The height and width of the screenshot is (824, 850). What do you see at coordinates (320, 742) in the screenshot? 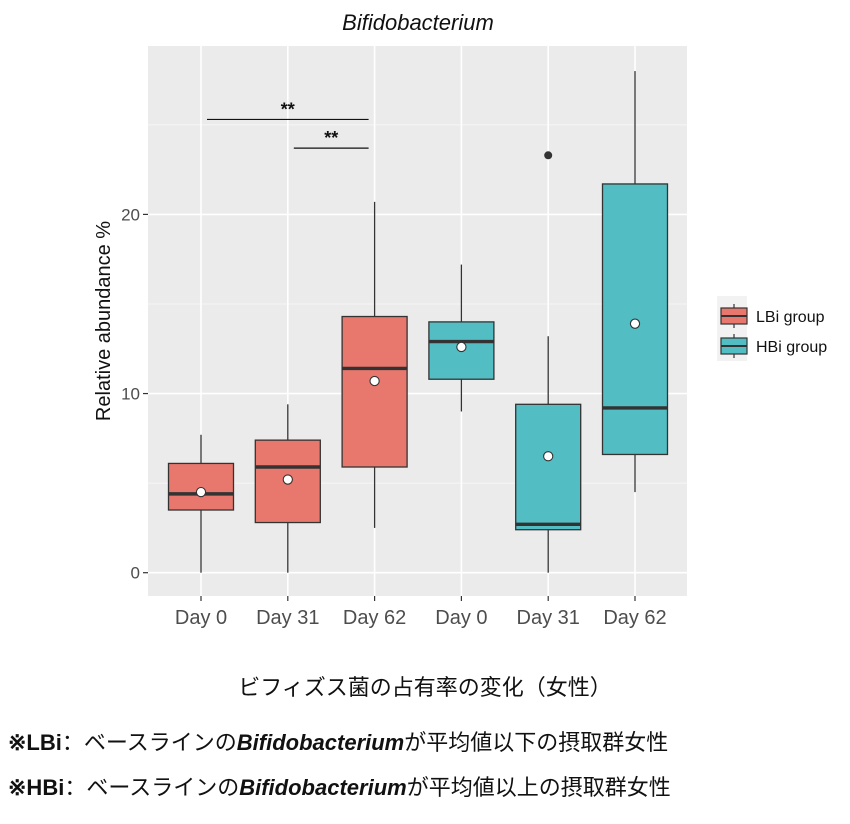
I see `note-lbi-genus: Bifidobacterium` at bounding box center [320, 742].